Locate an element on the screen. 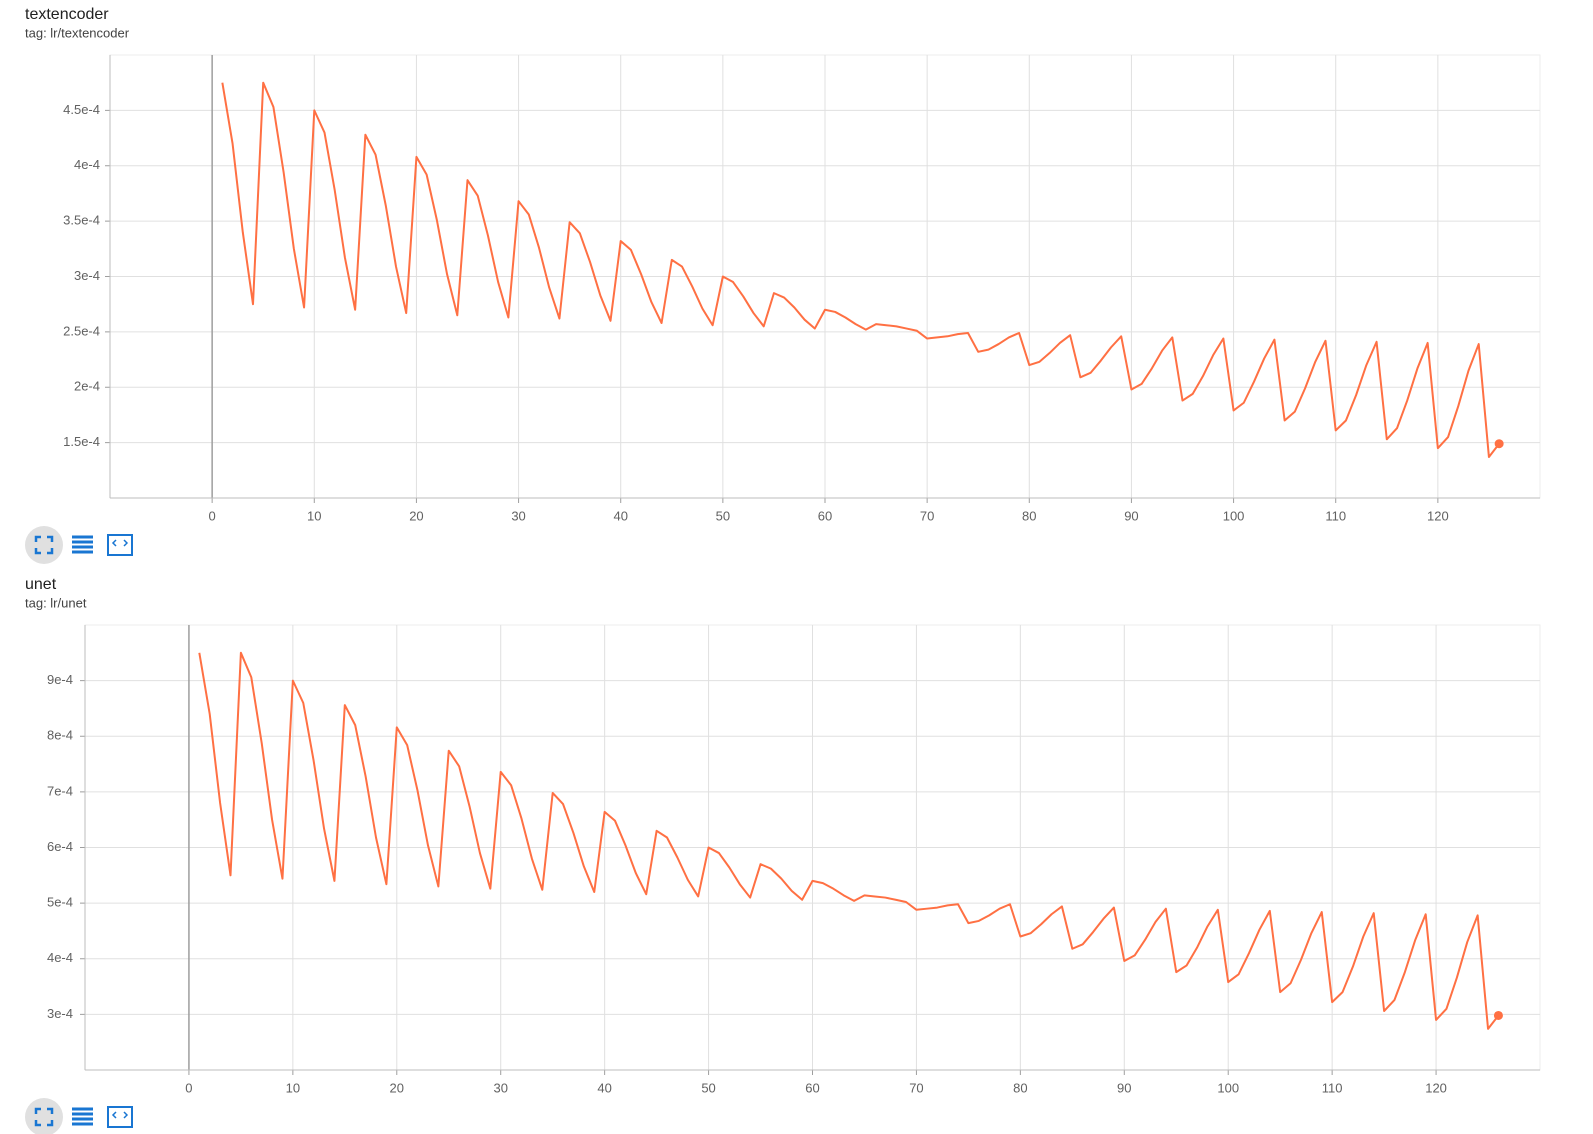 The width and height of the screenshot is (1593, 1134). y-tick-label: 6e-4 is located at coordinates (60, 846).